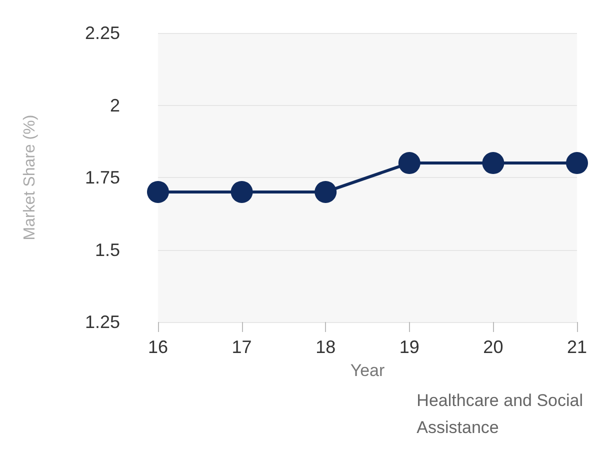  Describe the element at coordinates (493, 347) in the screenshot. I see `x-tick-label: 20` at that location.